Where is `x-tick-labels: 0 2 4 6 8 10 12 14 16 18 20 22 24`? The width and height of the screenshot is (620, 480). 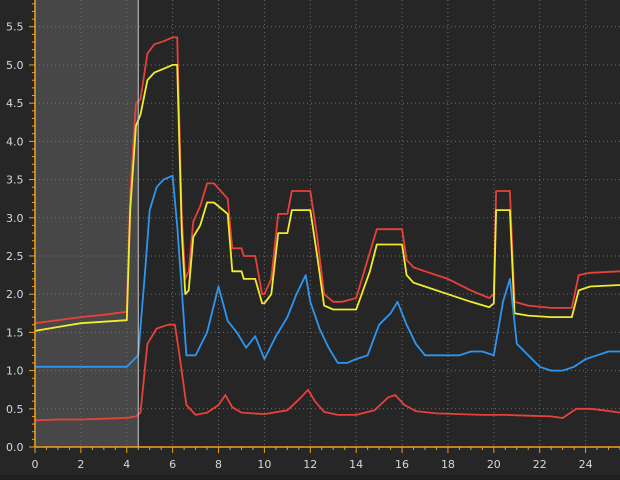 x-tick-labels: 0 2 4 6 8 10 12 14 16 18 20 22 24 is located at coordinates (312, 464).